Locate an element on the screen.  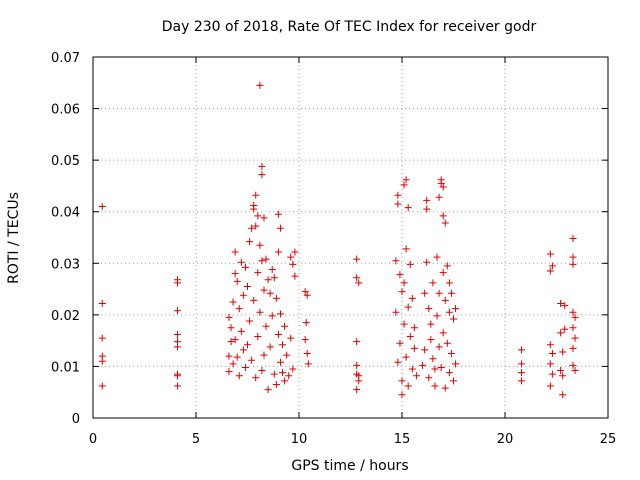
x-tick-label: 15 is located at coordinates (402, 439).